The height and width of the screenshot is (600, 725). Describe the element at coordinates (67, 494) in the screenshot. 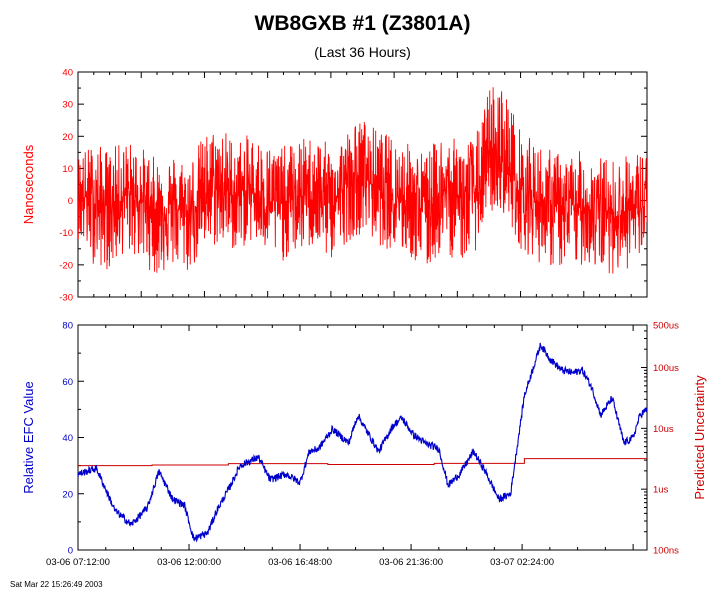

I see `bottom-ytick-label: 20` at that location.